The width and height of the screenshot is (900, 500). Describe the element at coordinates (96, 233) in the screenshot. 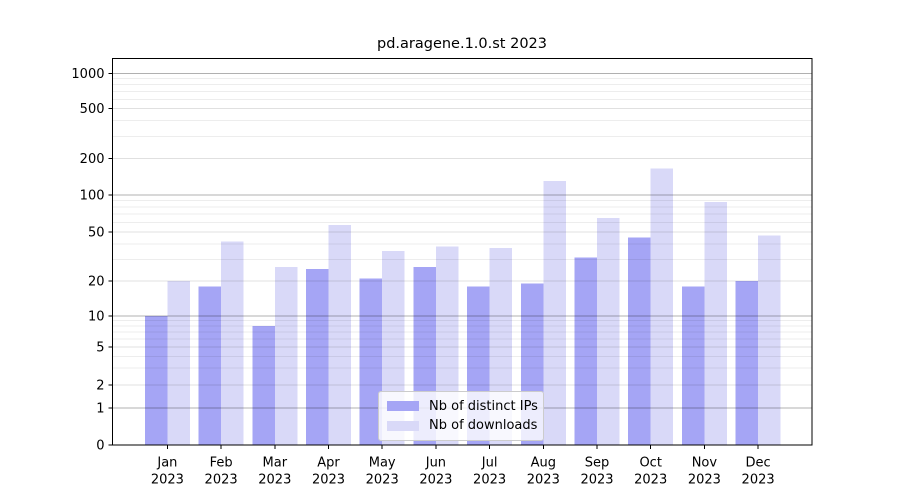

I see `y-tick-label: 50` at that location.